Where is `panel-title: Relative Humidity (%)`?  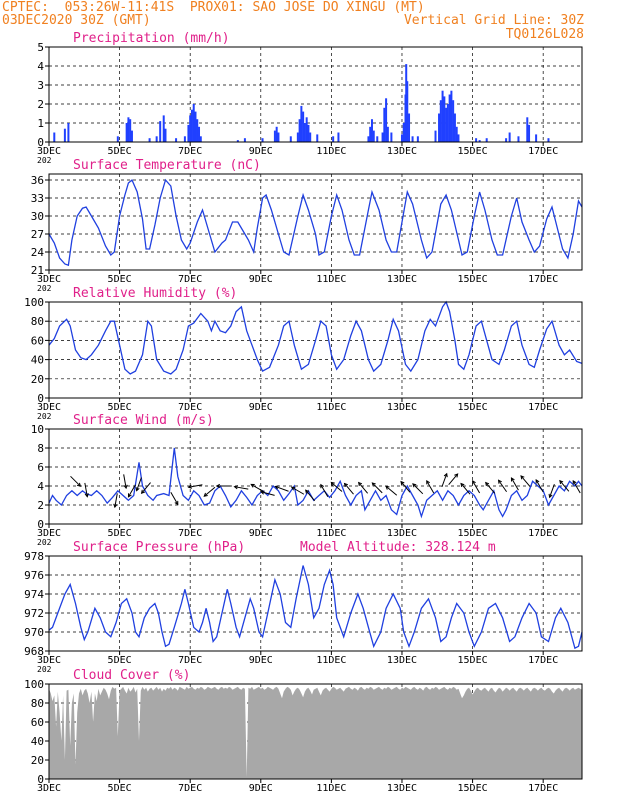 panel-title: Relative Humidity (%) is located at coordinates (155, 293).